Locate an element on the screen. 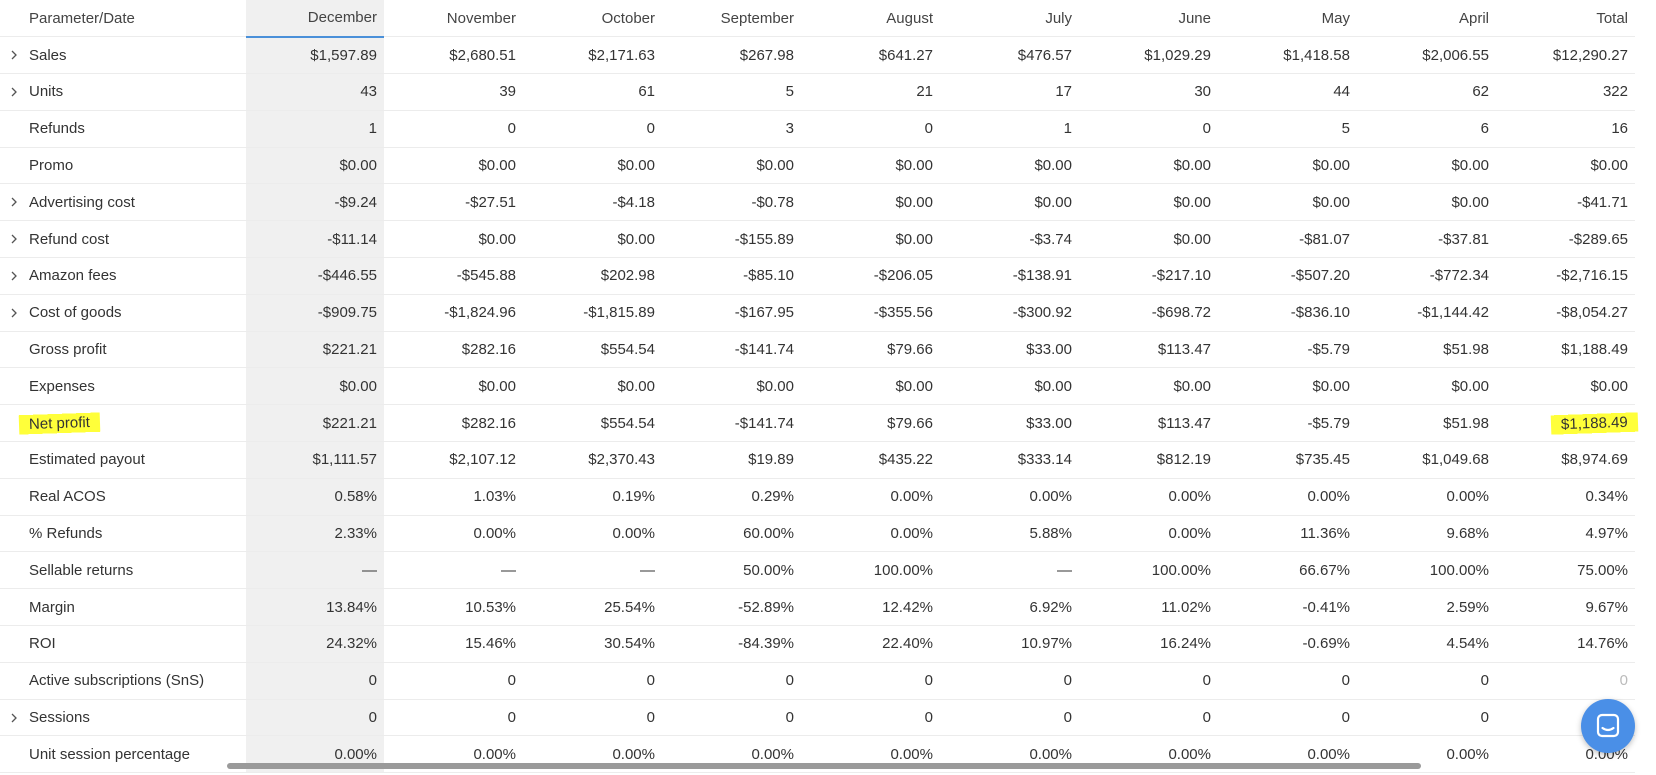  cell-value: -$698.72 is located at coordinates (1181, 313).